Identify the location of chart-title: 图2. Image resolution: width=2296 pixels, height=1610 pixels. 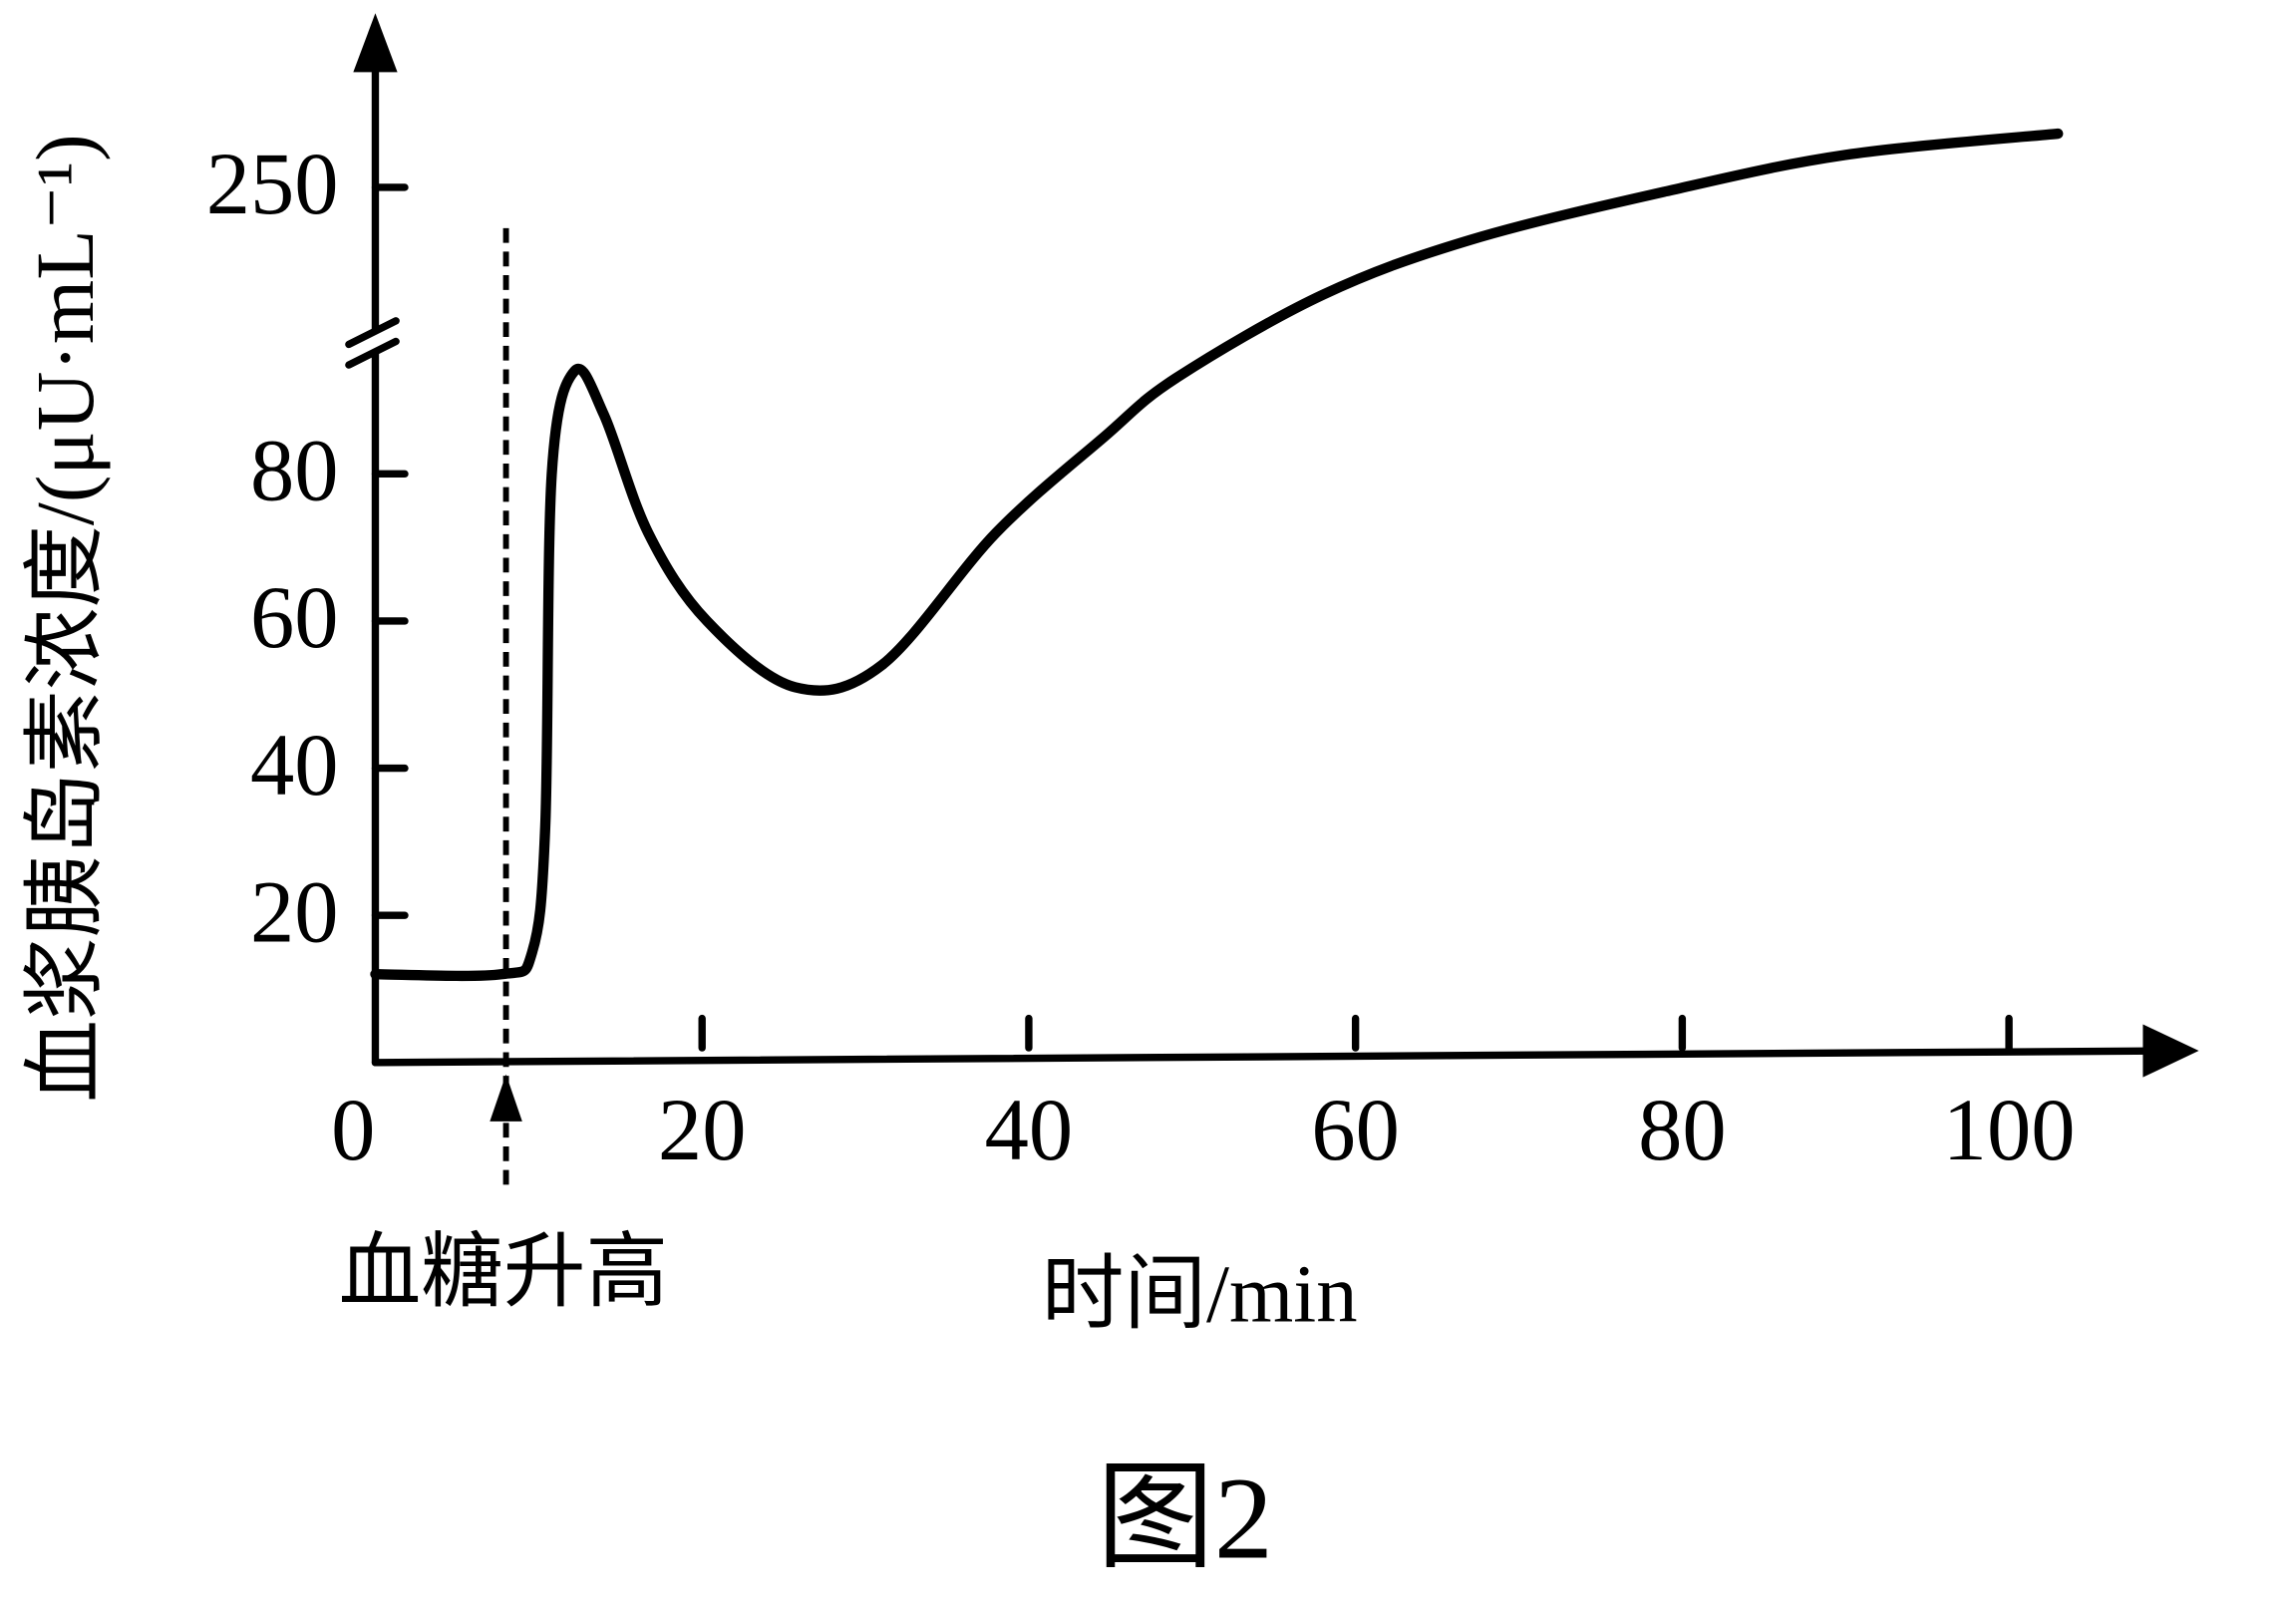
(1185, 1517).